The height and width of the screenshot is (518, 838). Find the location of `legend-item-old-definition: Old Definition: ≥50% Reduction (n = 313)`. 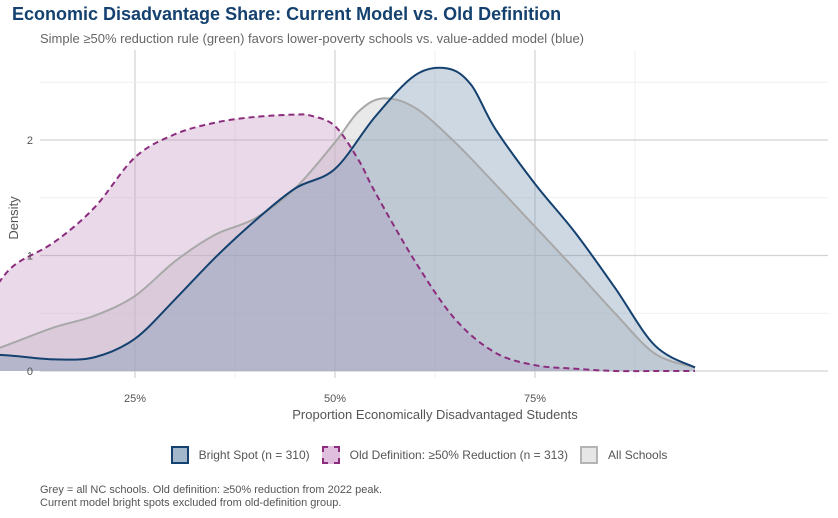

legend-item-old-definition: Old Definition: ≥50% Reduction (n = 313) is located at coordinates (445, 455).